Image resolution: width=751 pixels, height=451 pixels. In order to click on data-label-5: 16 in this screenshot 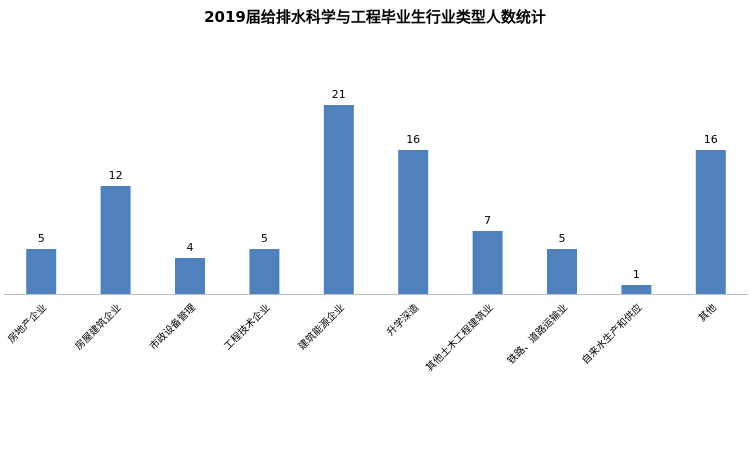, I will do `click(413, 139)`.